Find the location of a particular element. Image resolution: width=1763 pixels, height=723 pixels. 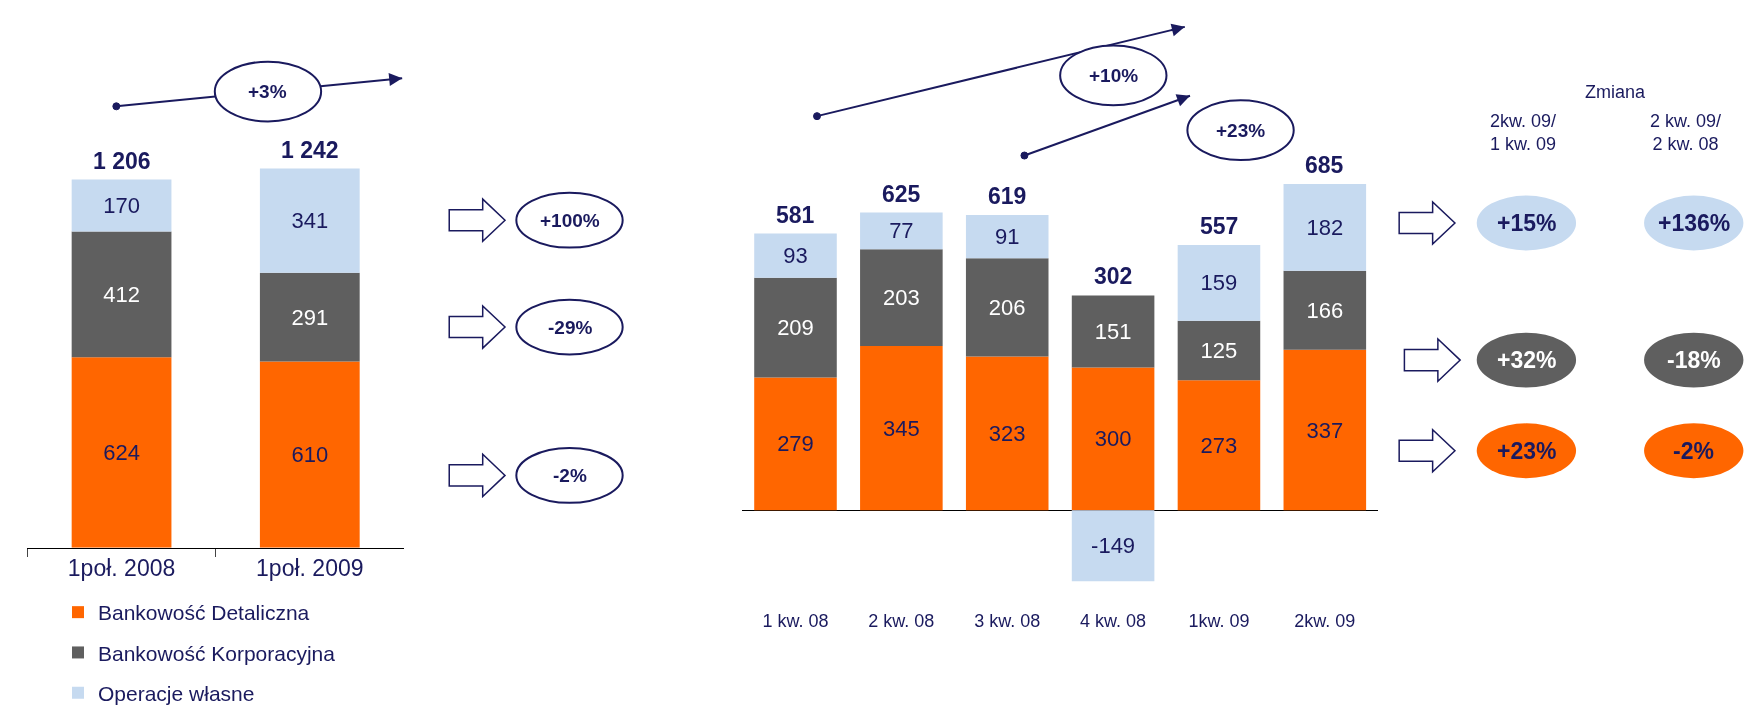

text: 2kw. 09/ 1 kw. 09 is located at coordinates (1523, 133).